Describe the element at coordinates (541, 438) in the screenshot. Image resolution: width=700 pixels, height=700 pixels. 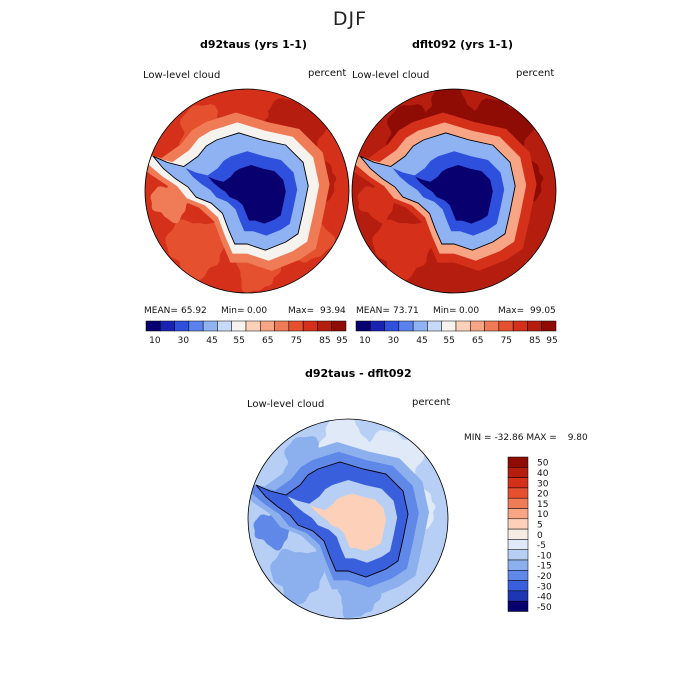
I see `panel3-max-label: MAX =` at that location.